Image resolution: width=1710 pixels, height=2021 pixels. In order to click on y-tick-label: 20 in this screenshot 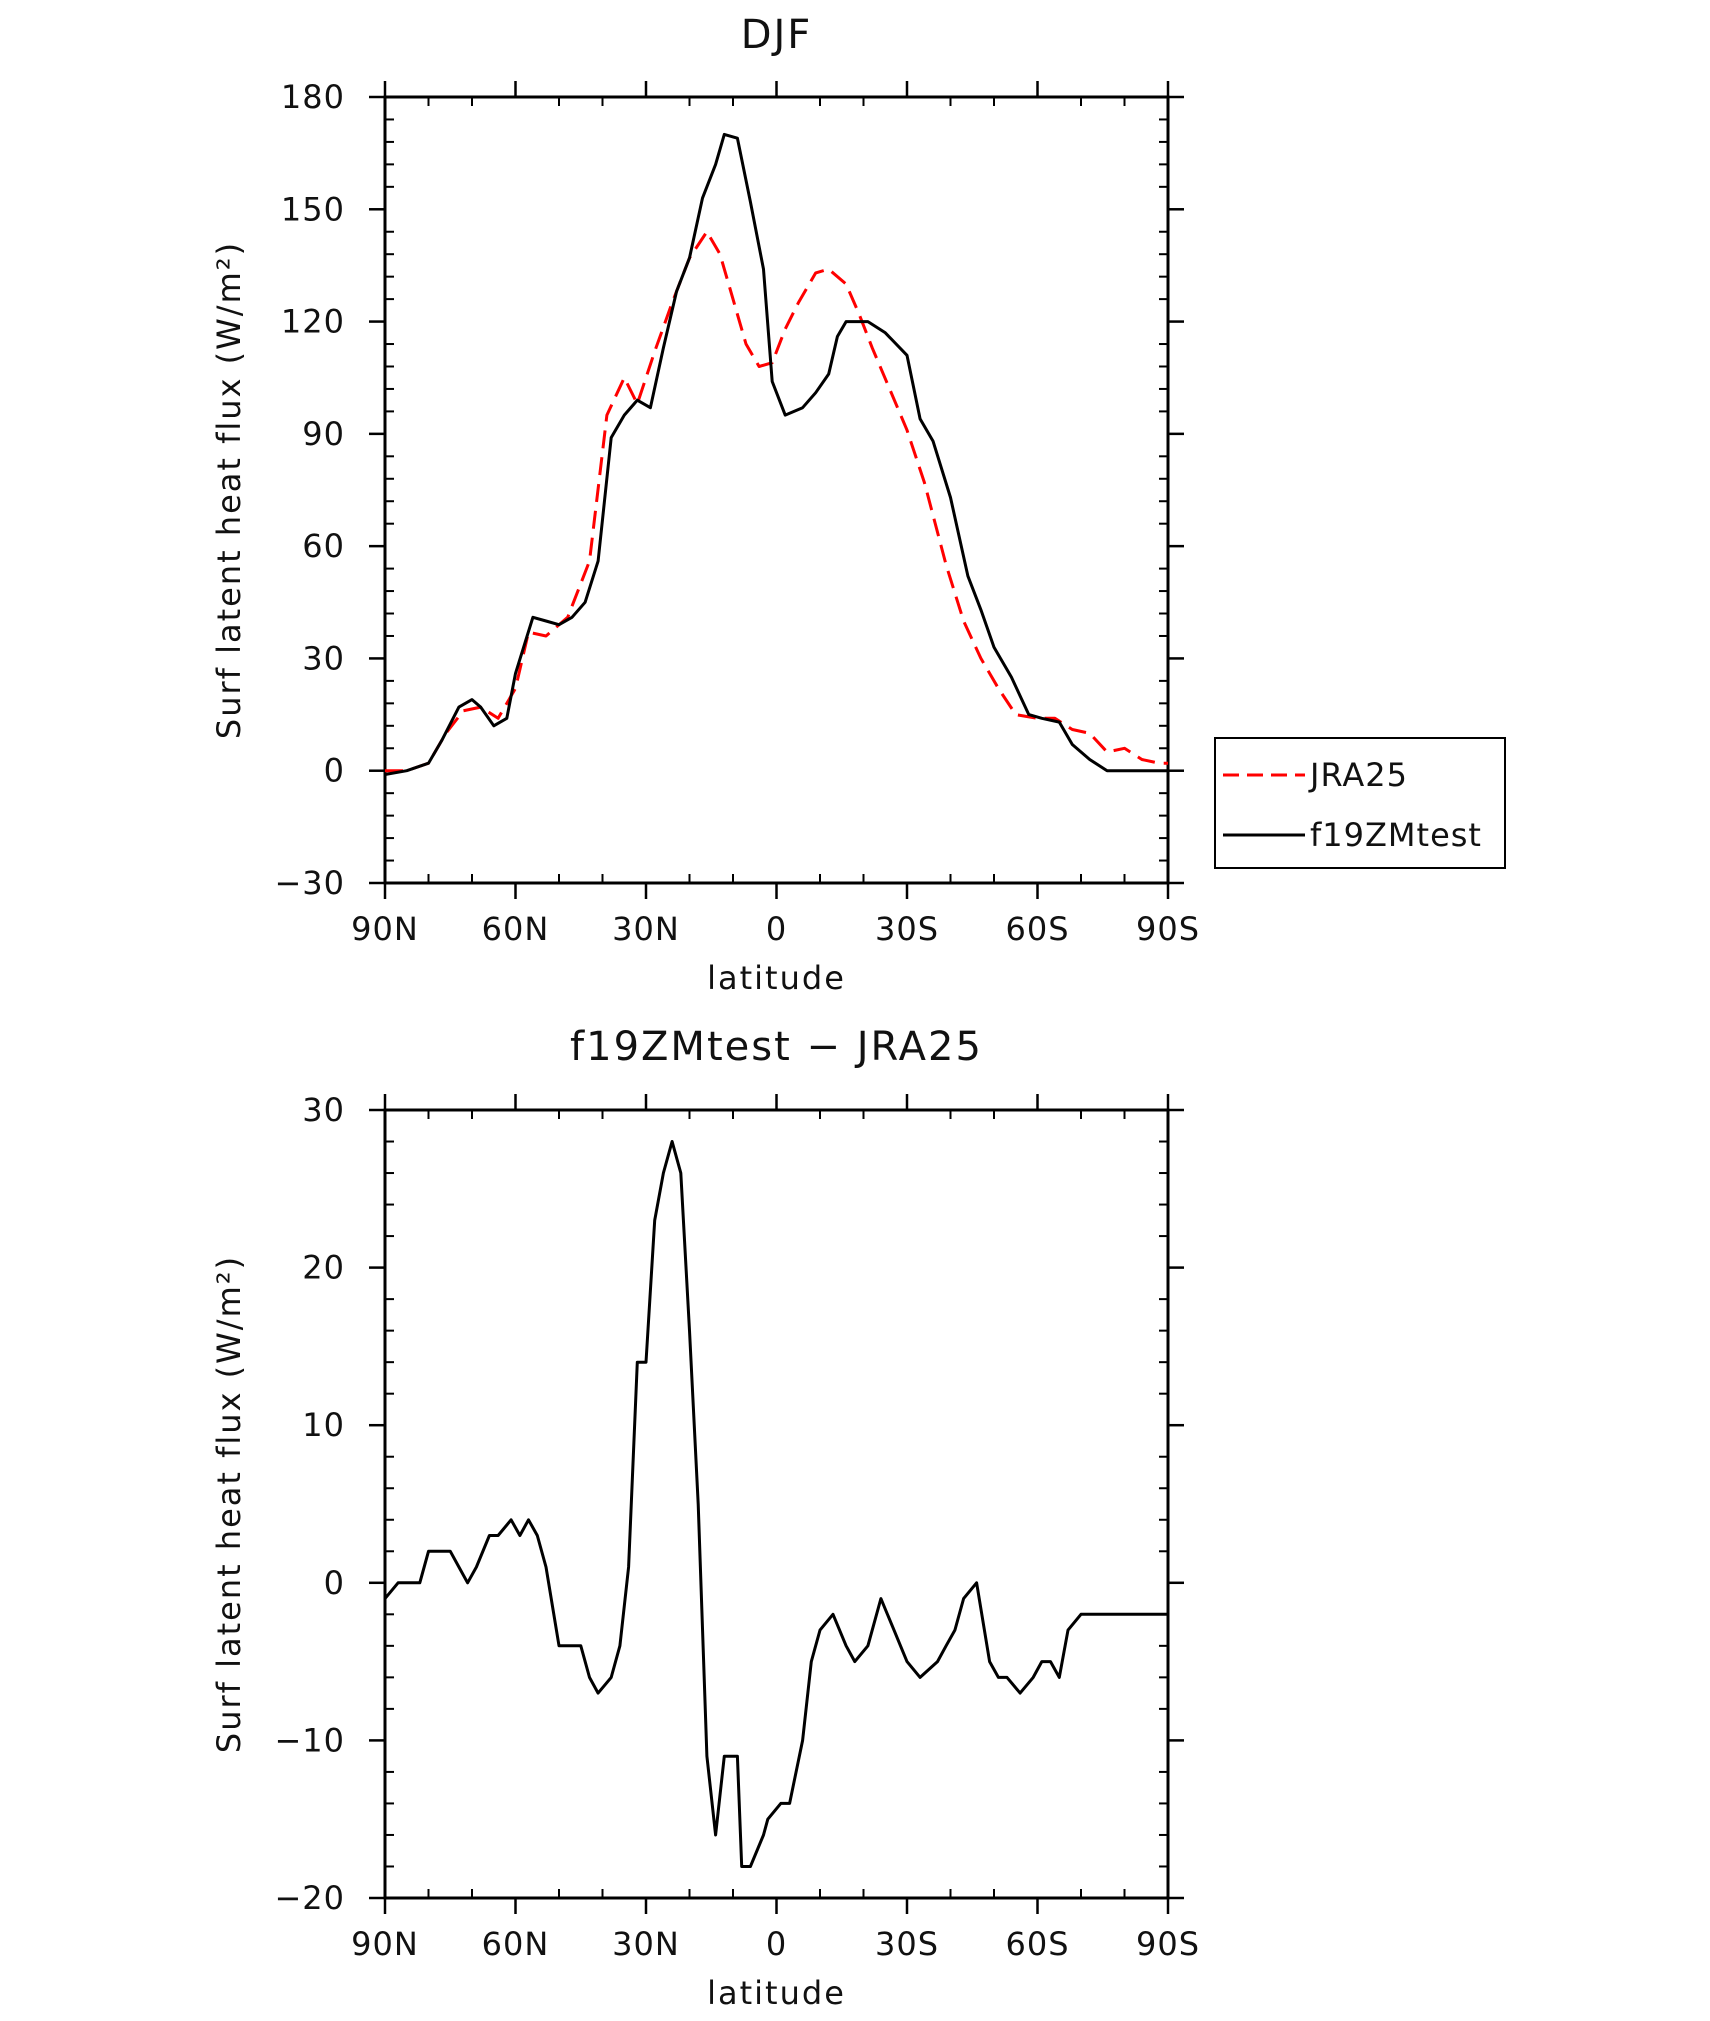, I will do `click(323, 1268)`.